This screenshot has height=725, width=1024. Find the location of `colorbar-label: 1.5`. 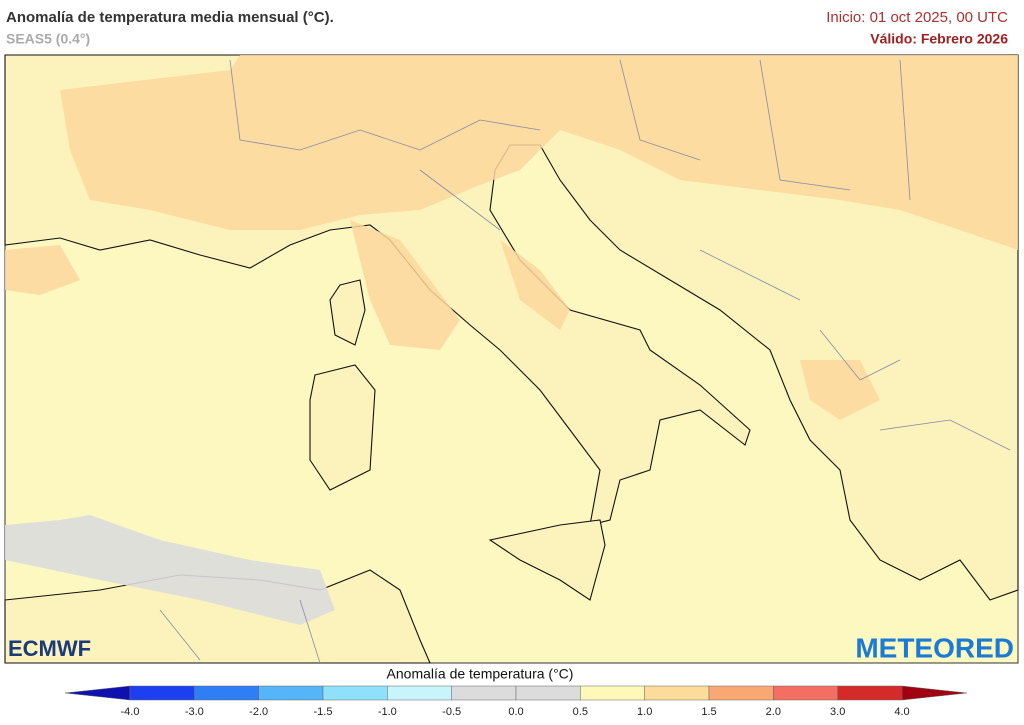

colorbar-label: 1.5 is located at coordinates (708, 712).